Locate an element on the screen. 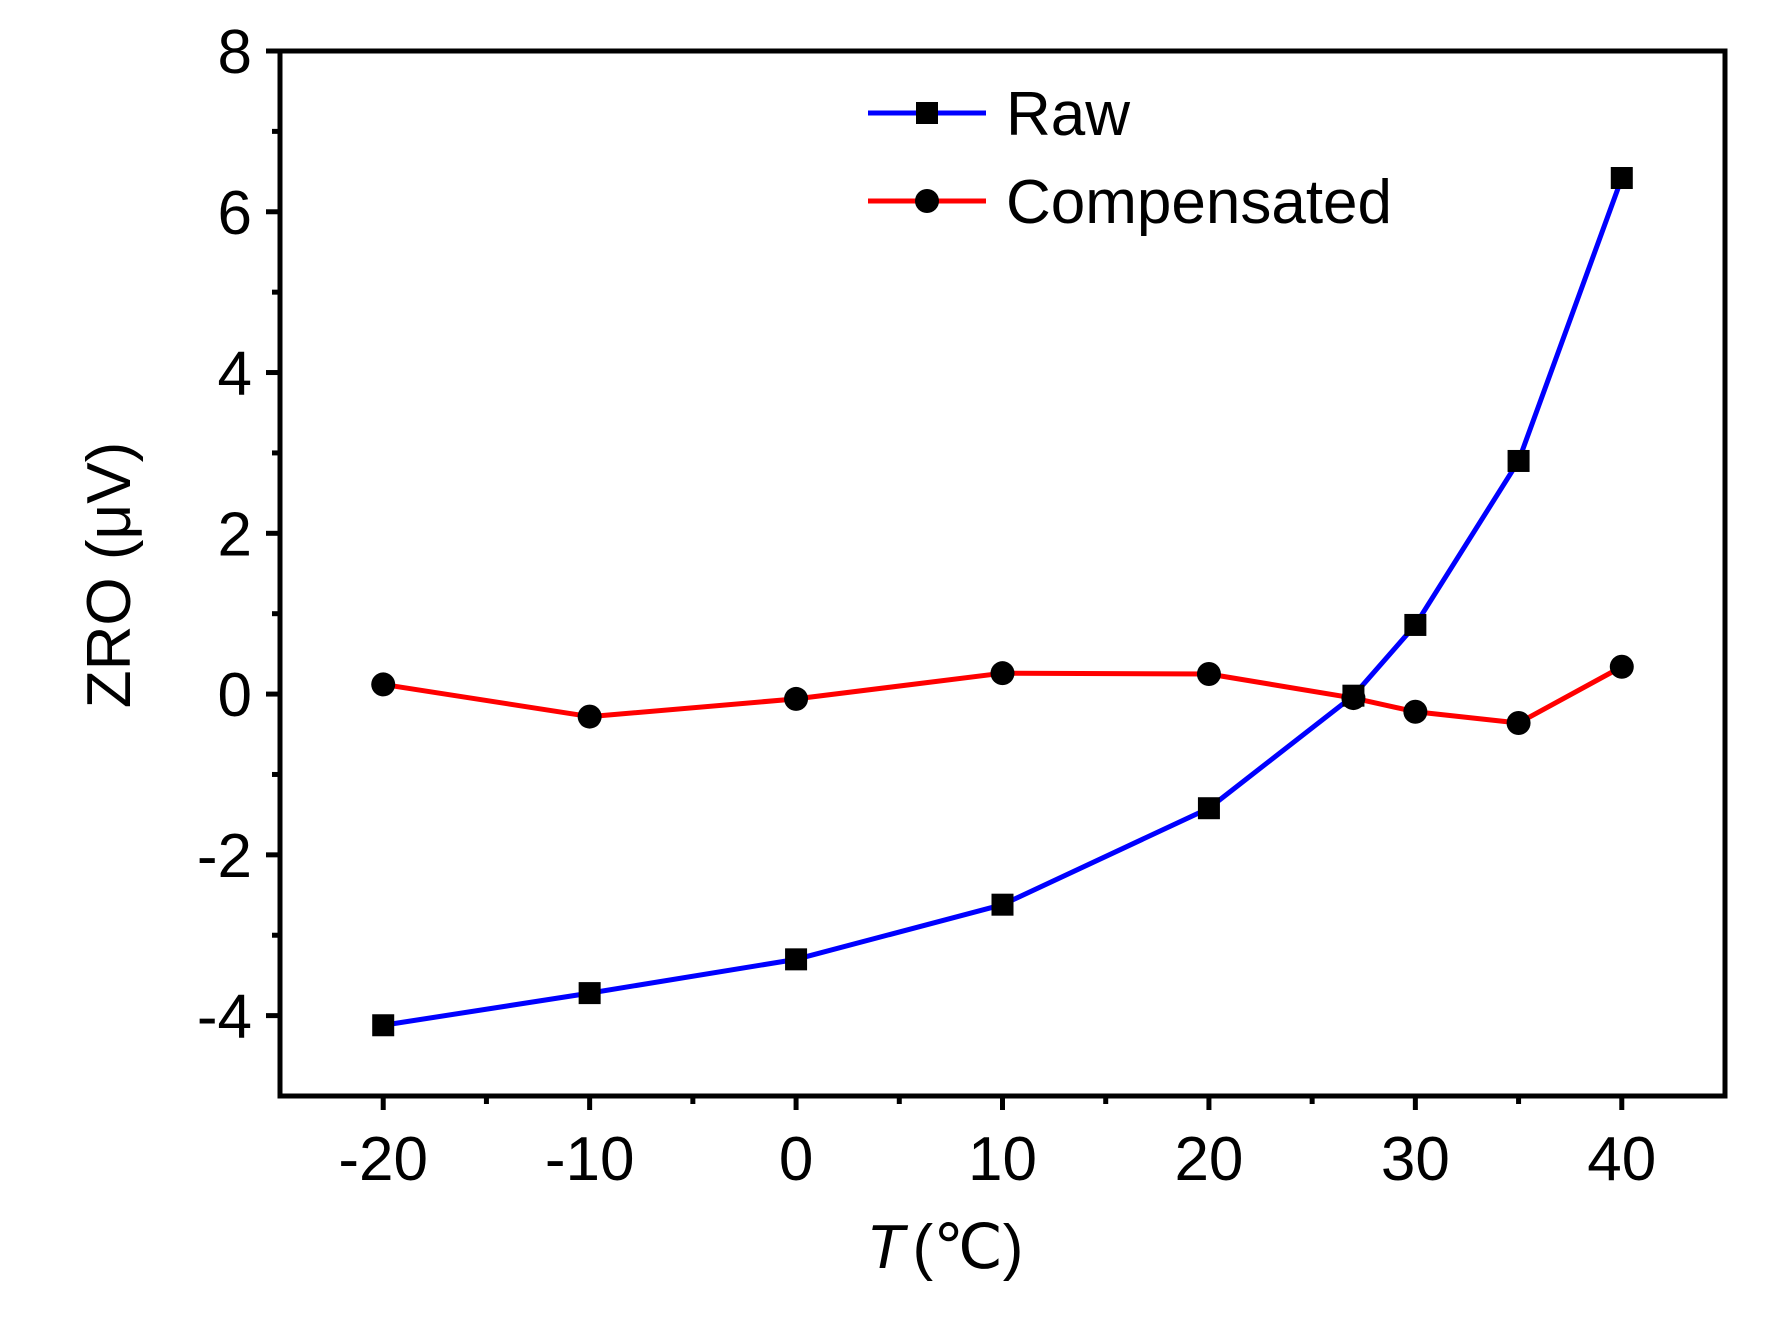  y-axis-label: ZRO (μV) is located at coordinates (109, 575).